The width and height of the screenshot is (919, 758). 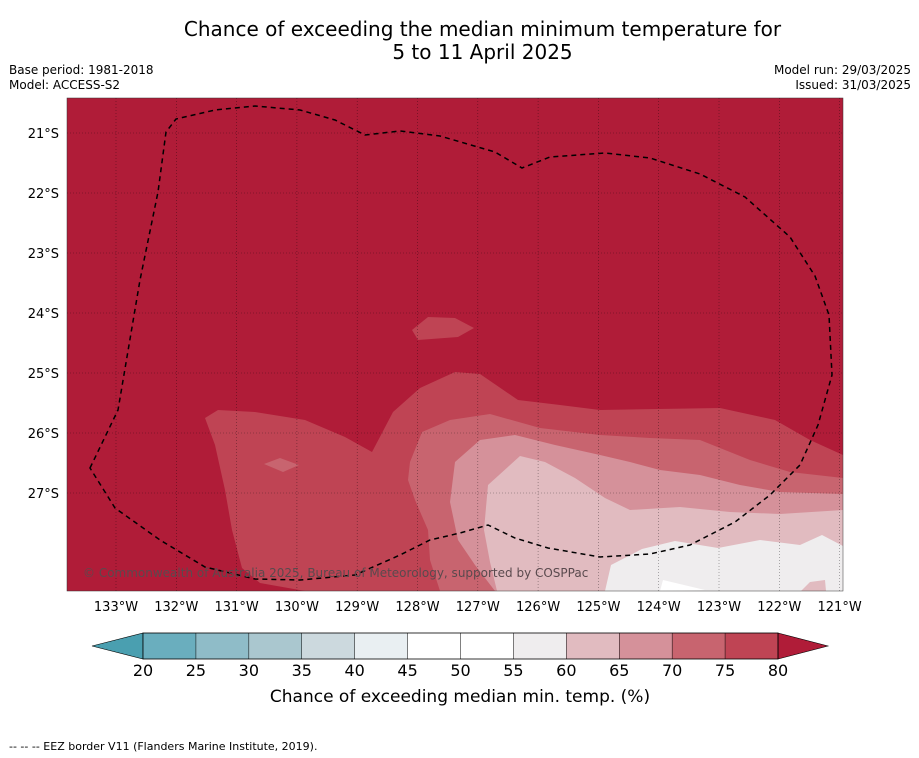 I want to click on band-70-75-patch, so click(x=281, y=465).